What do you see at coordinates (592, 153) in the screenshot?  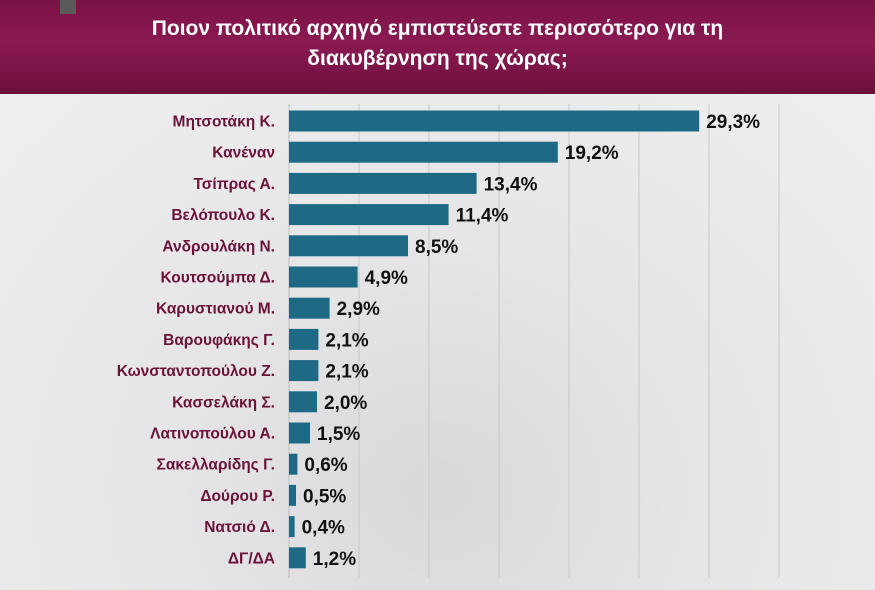 I see `value-label: 19,2%` at bounding box center [592, 153].